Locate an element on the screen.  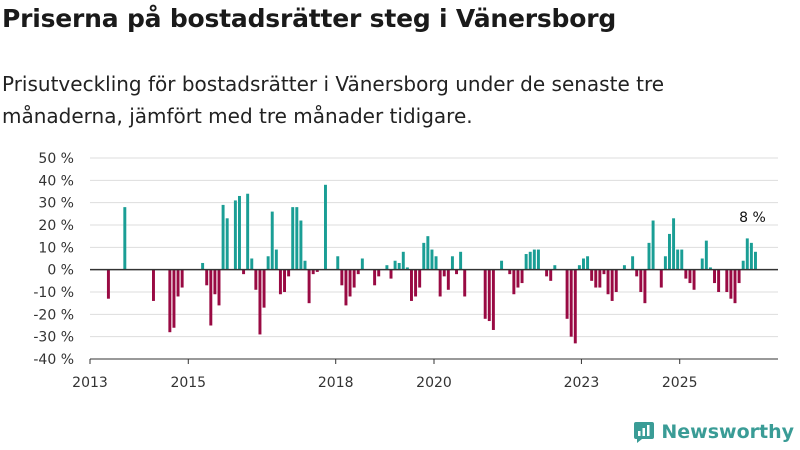
x-tick-label: 2025 is located at coordinates (680, 383).